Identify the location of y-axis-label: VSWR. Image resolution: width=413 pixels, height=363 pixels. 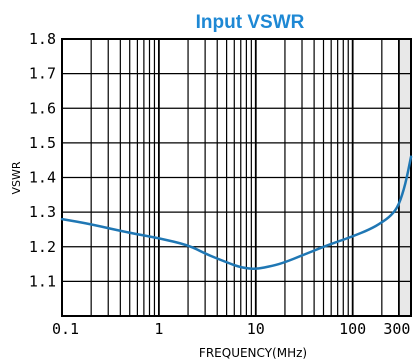
(16, 177).